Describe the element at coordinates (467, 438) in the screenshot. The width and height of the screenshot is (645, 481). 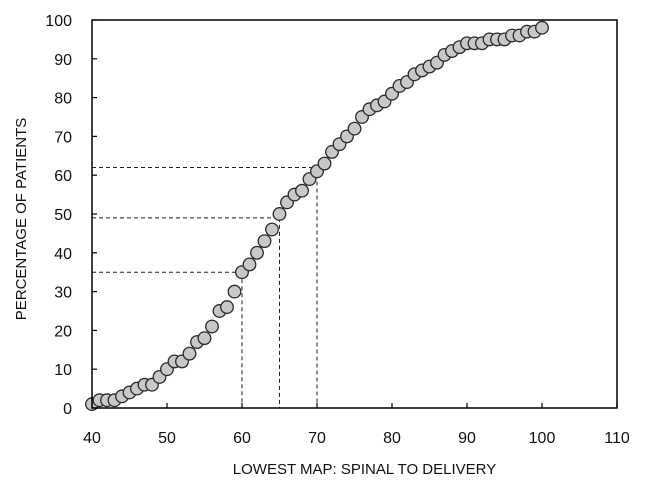
I see `x-tick-label: 90` at that location.